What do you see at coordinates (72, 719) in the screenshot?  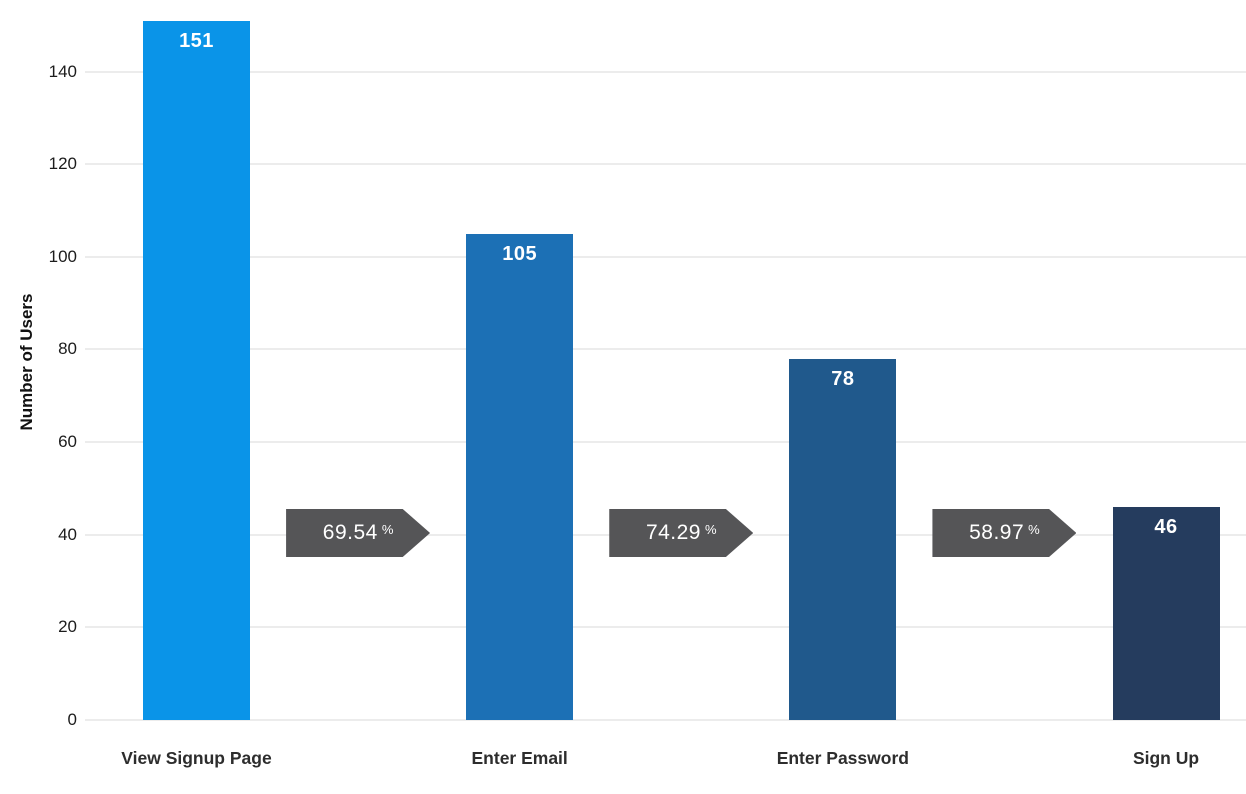 I see `y-tick-label: 0` at bounding box center [72, 719].